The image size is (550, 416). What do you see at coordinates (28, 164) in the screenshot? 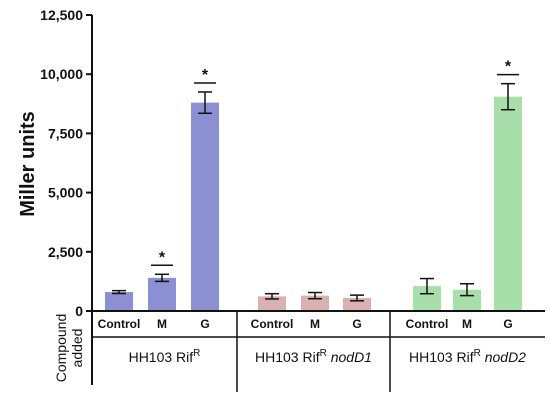
I see `y-axis-label: Miller units` at bounding box center [28, 164].